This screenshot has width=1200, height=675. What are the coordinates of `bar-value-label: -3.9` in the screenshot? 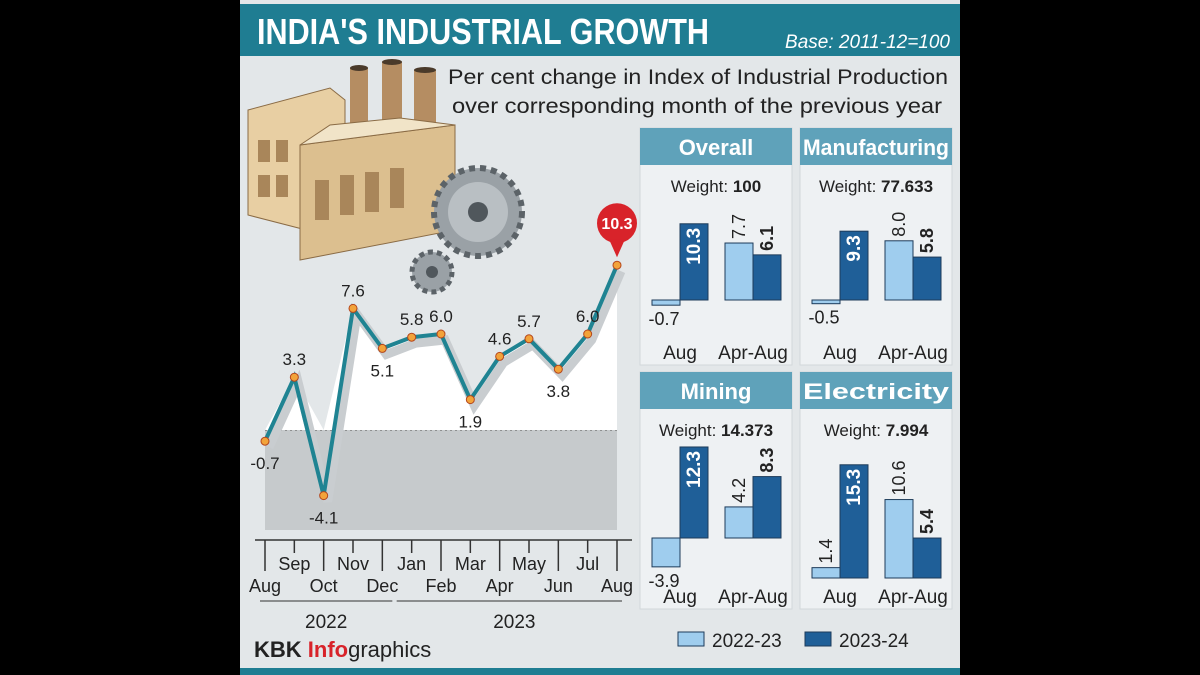 It's located at (663, 581).